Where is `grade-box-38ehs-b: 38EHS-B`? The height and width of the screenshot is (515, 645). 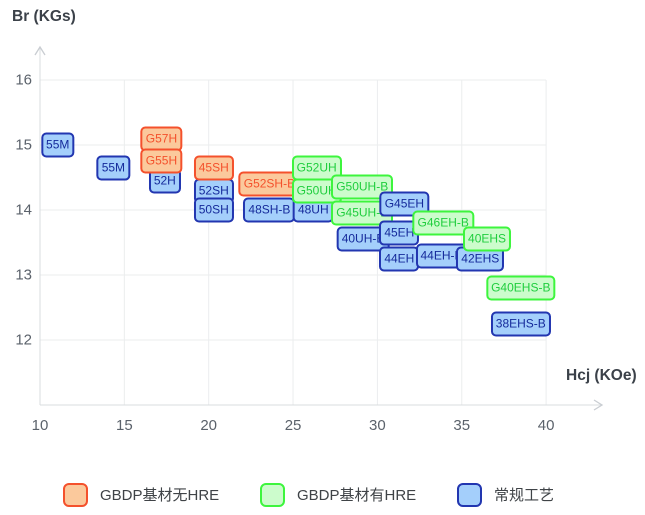 grade-box-38ehs-b: 38EHS-B is located at coordinates (520, 324).